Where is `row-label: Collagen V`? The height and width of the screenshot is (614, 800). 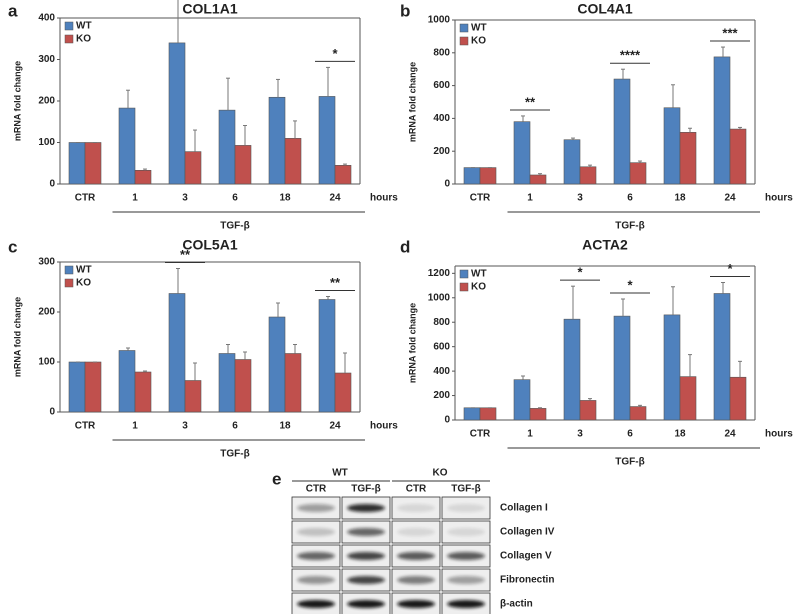 row-label: Collagen V is located at coordinates (526, 556).